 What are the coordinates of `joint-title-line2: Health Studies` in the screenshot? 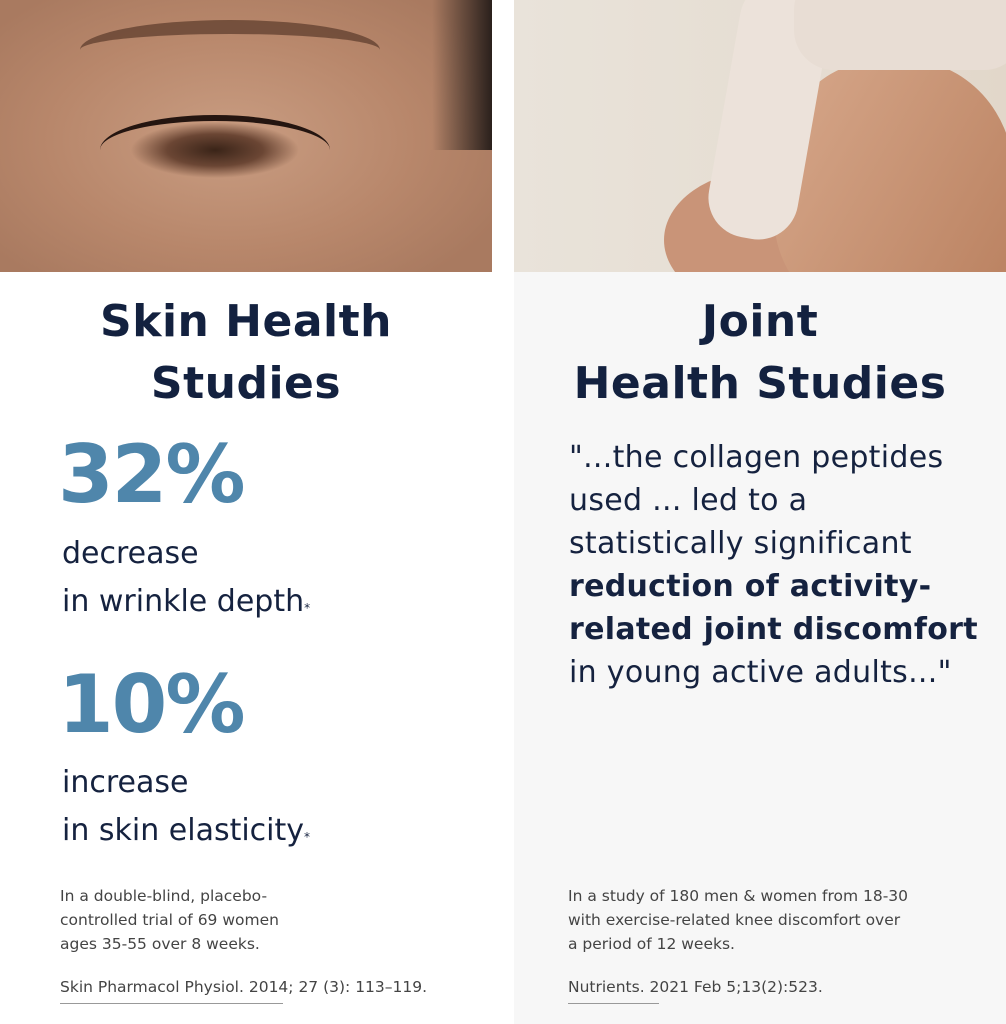 It's located at (760, 383).